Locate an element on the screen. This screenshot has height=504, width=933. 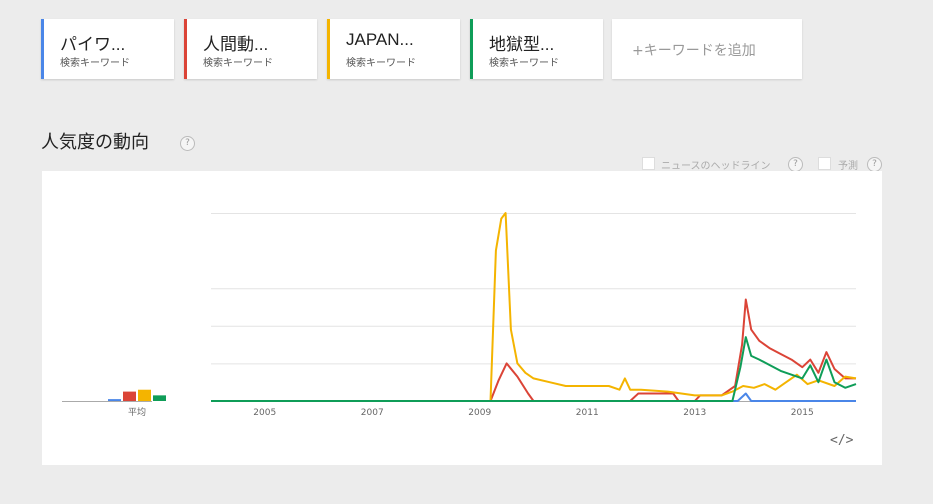
x-tick-label: 2013 is located at coordinates (694, 413).